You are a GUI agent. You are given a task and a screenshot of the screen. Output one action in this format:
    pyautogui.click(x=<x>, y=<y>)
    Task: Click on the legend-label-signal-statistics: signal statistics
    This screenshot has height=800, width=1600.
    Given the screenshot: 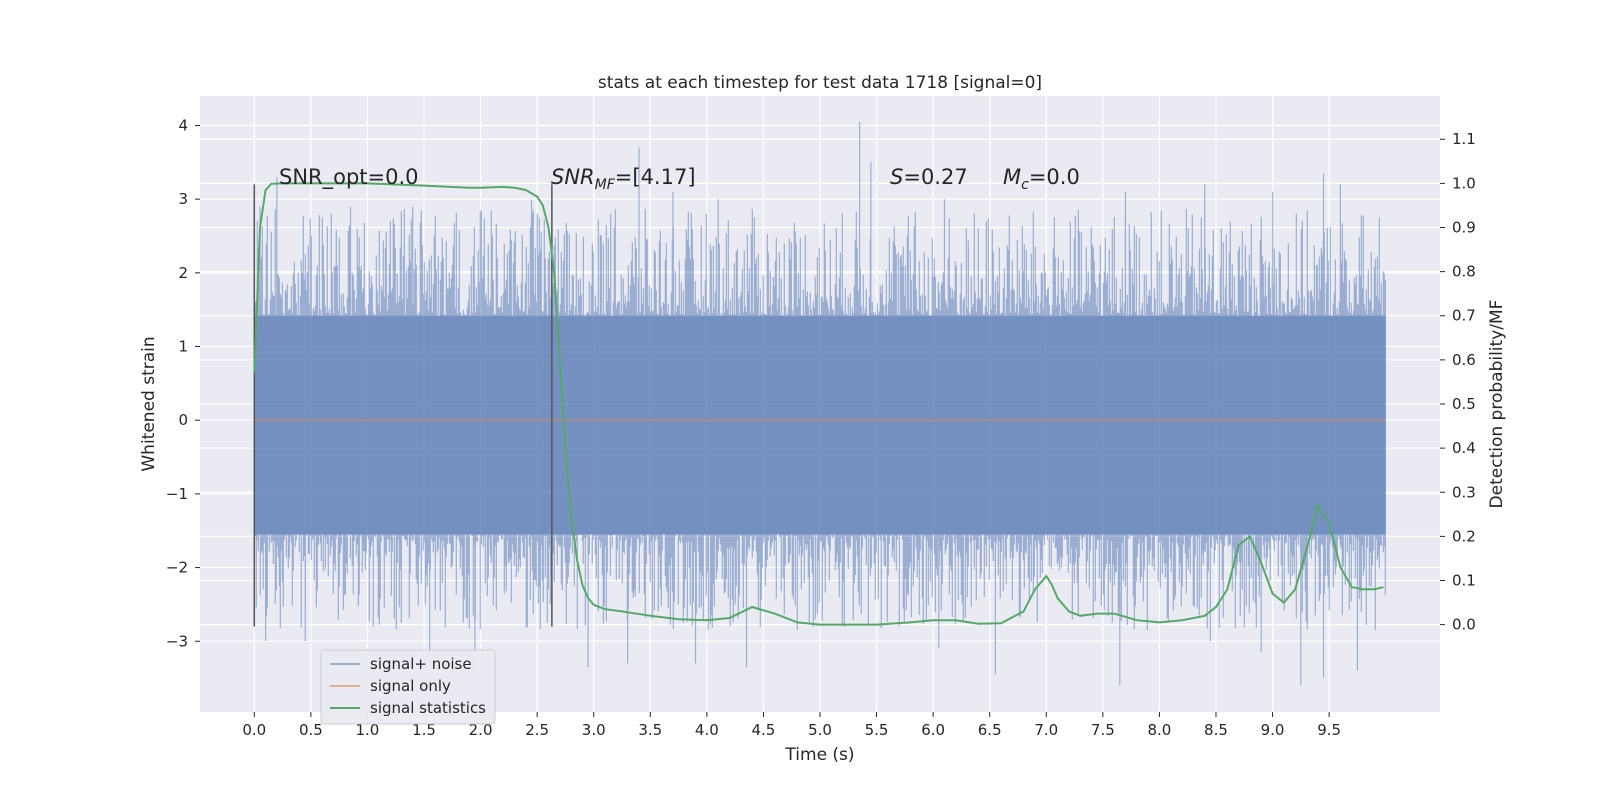 What is the action you would take?
    pyautogui.click(x=428, y=708)
    